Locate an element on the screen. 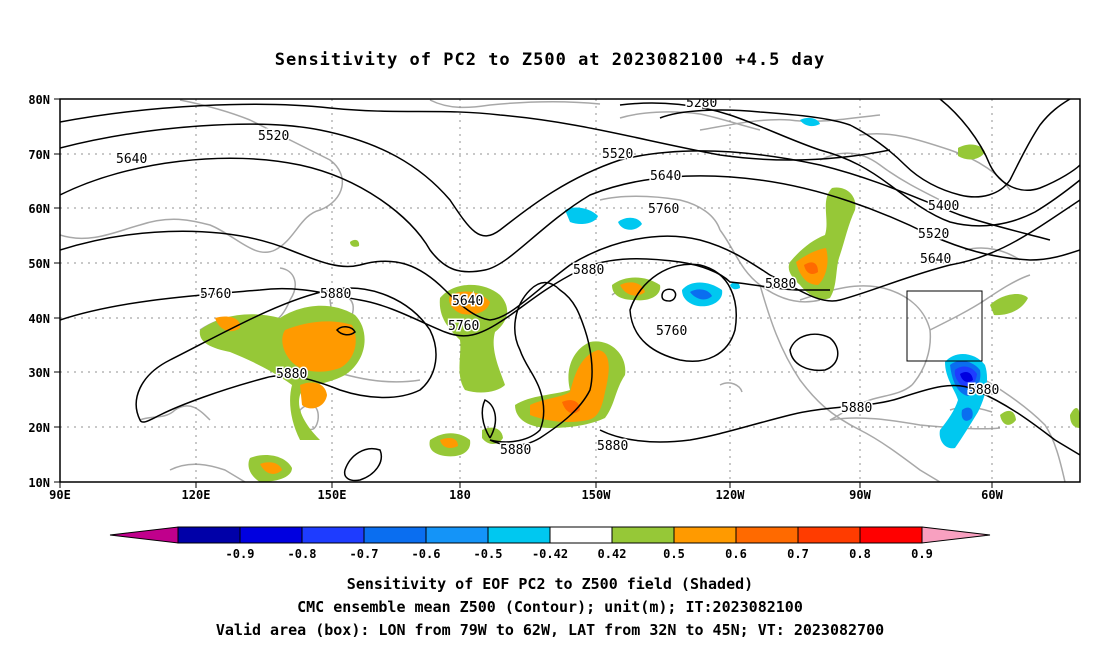 This screenshot has width=1100, height=650. colorbar-tick-label: -0.9 is located at coordinates (240, 554).